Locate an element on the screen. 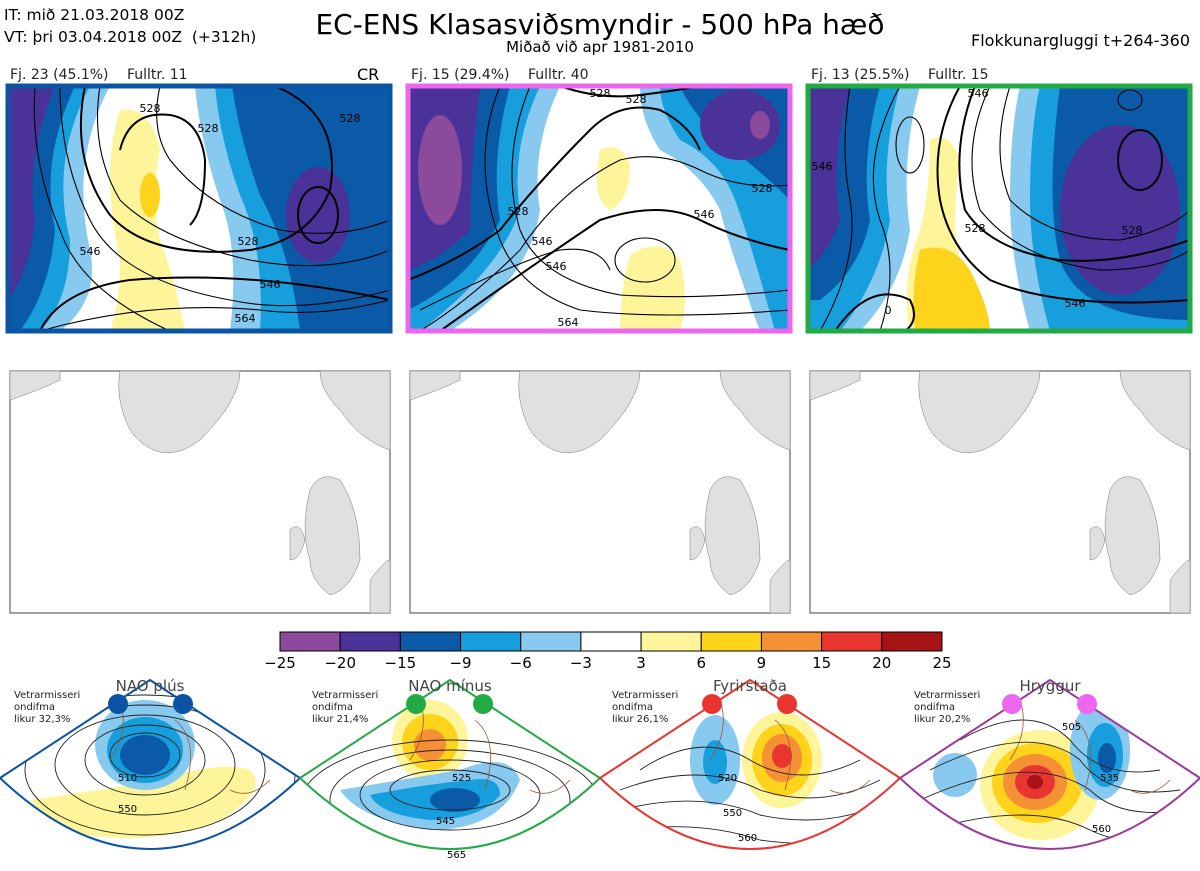  cluster-3-frame is located at coordinates (999, 208).